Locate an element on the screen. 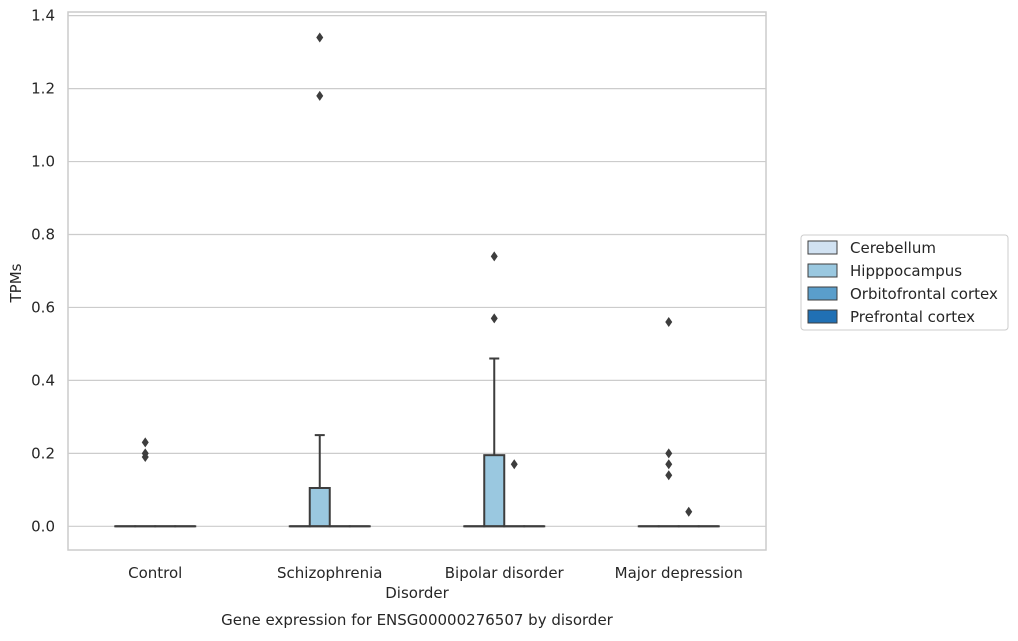 The height and width of the screenshot is (641, 1018). y-axis-label: TPMs is located at coordinates (16, 283).